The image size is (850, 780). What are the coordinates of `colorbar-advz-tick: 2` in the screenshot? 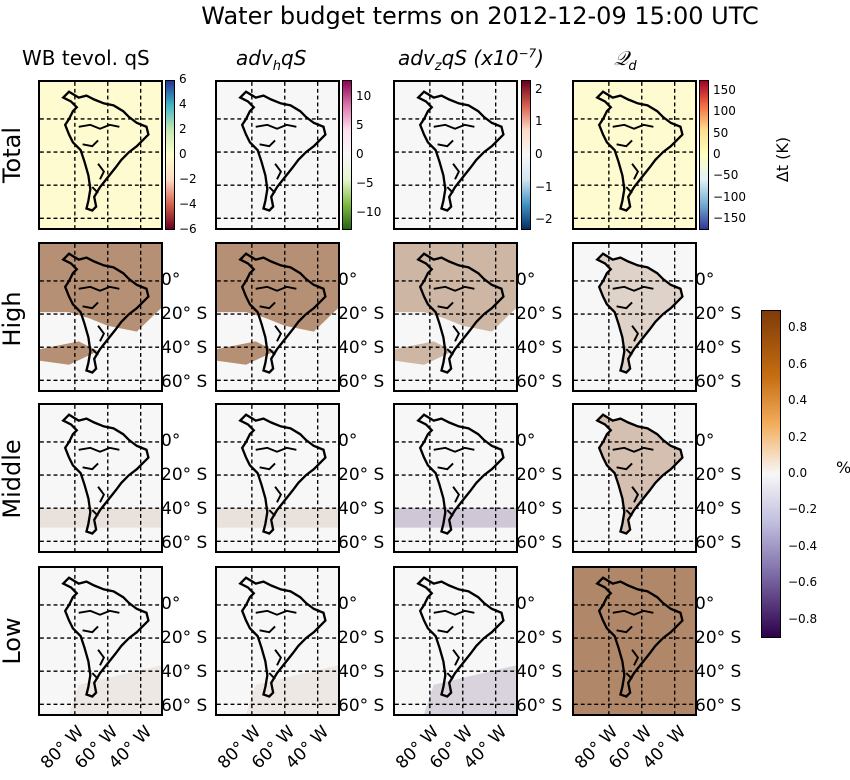 It's located at (539, 88).